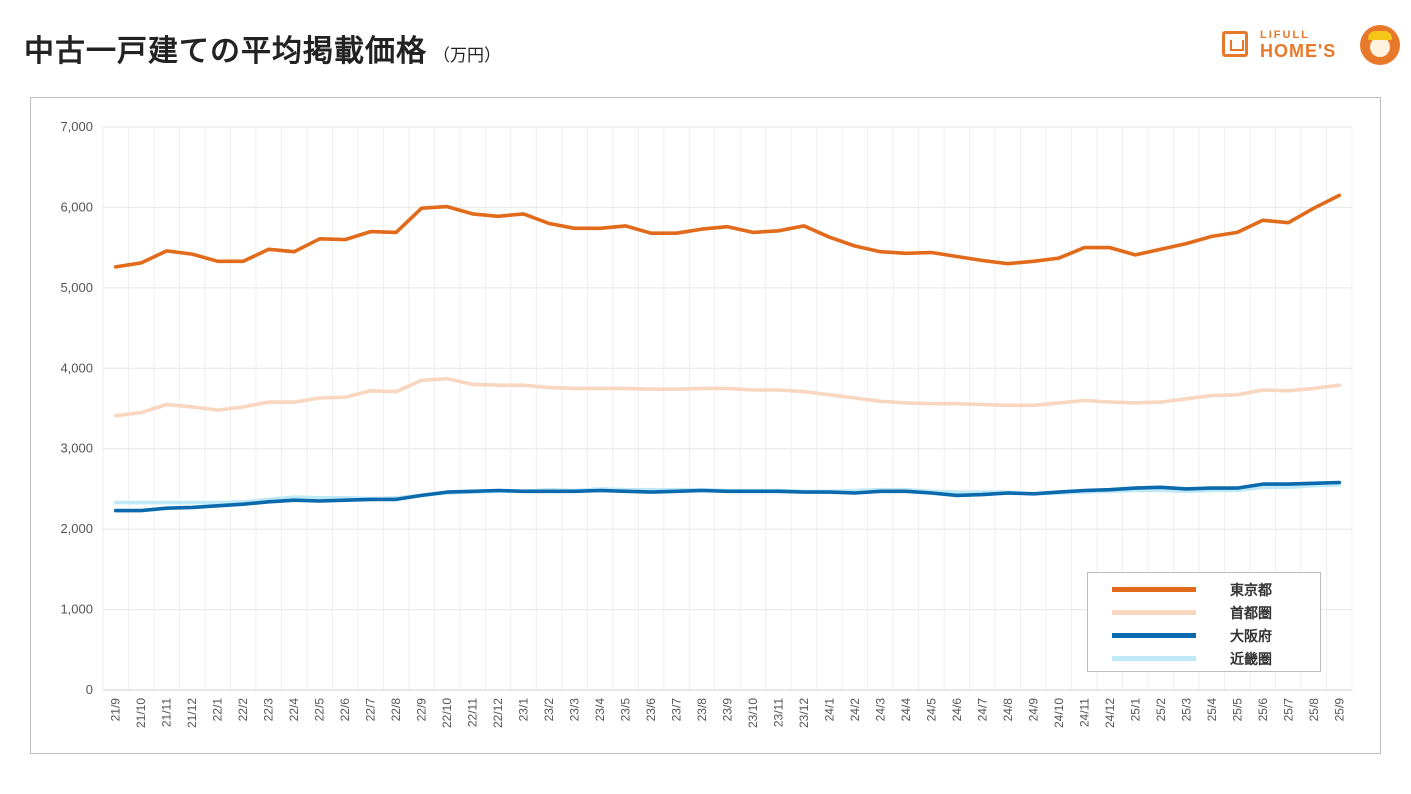 This screenshot has height=794, width=1411. I want to click on legend-item-tokyo: 東京都, so click(1212, 590).